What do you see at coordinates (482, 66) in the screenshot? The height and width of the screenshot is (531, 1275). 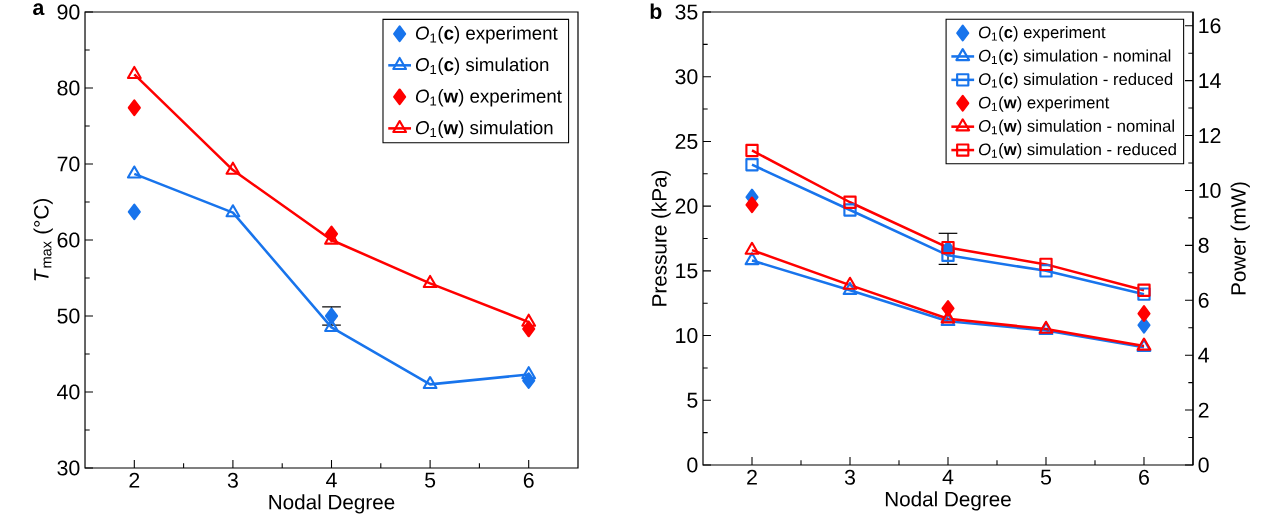 I see `legend-label: O$_{1}$(c) simulation` at bounding box center [482, 66].